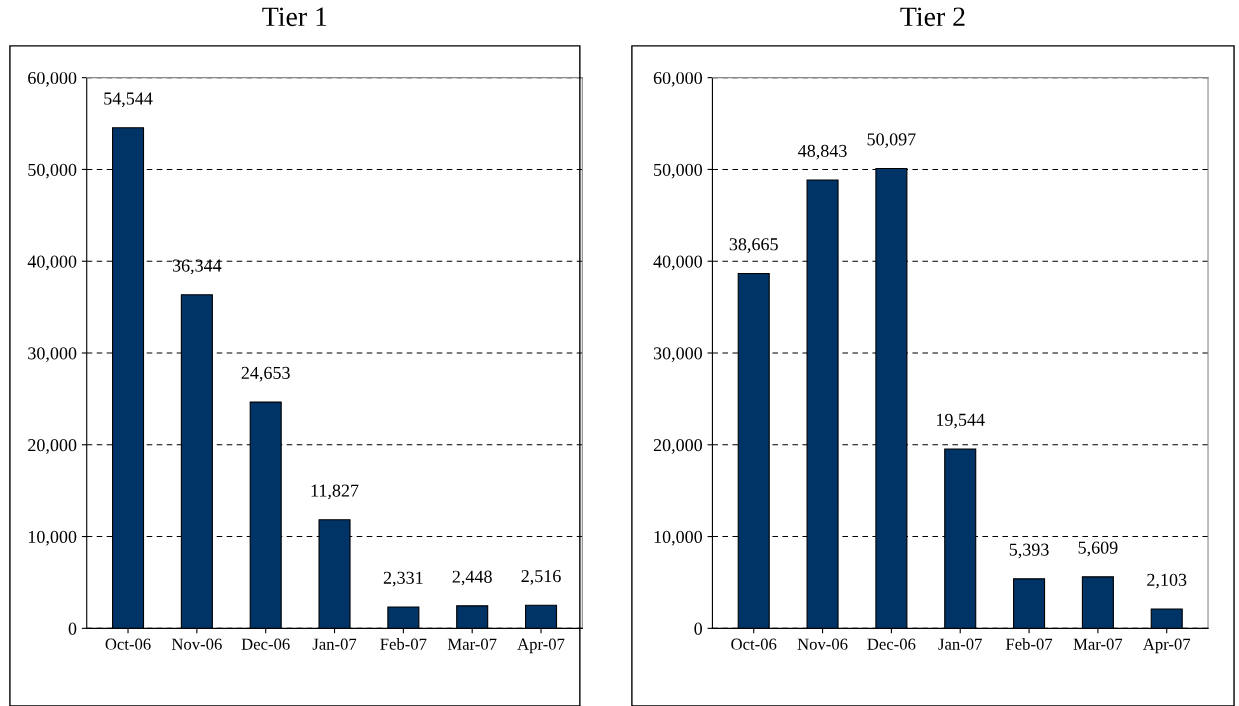  What do you see at coordinates (197, 267) in the screenshot?
I see `data-label: 36,344` at bounding box center [197, 267].